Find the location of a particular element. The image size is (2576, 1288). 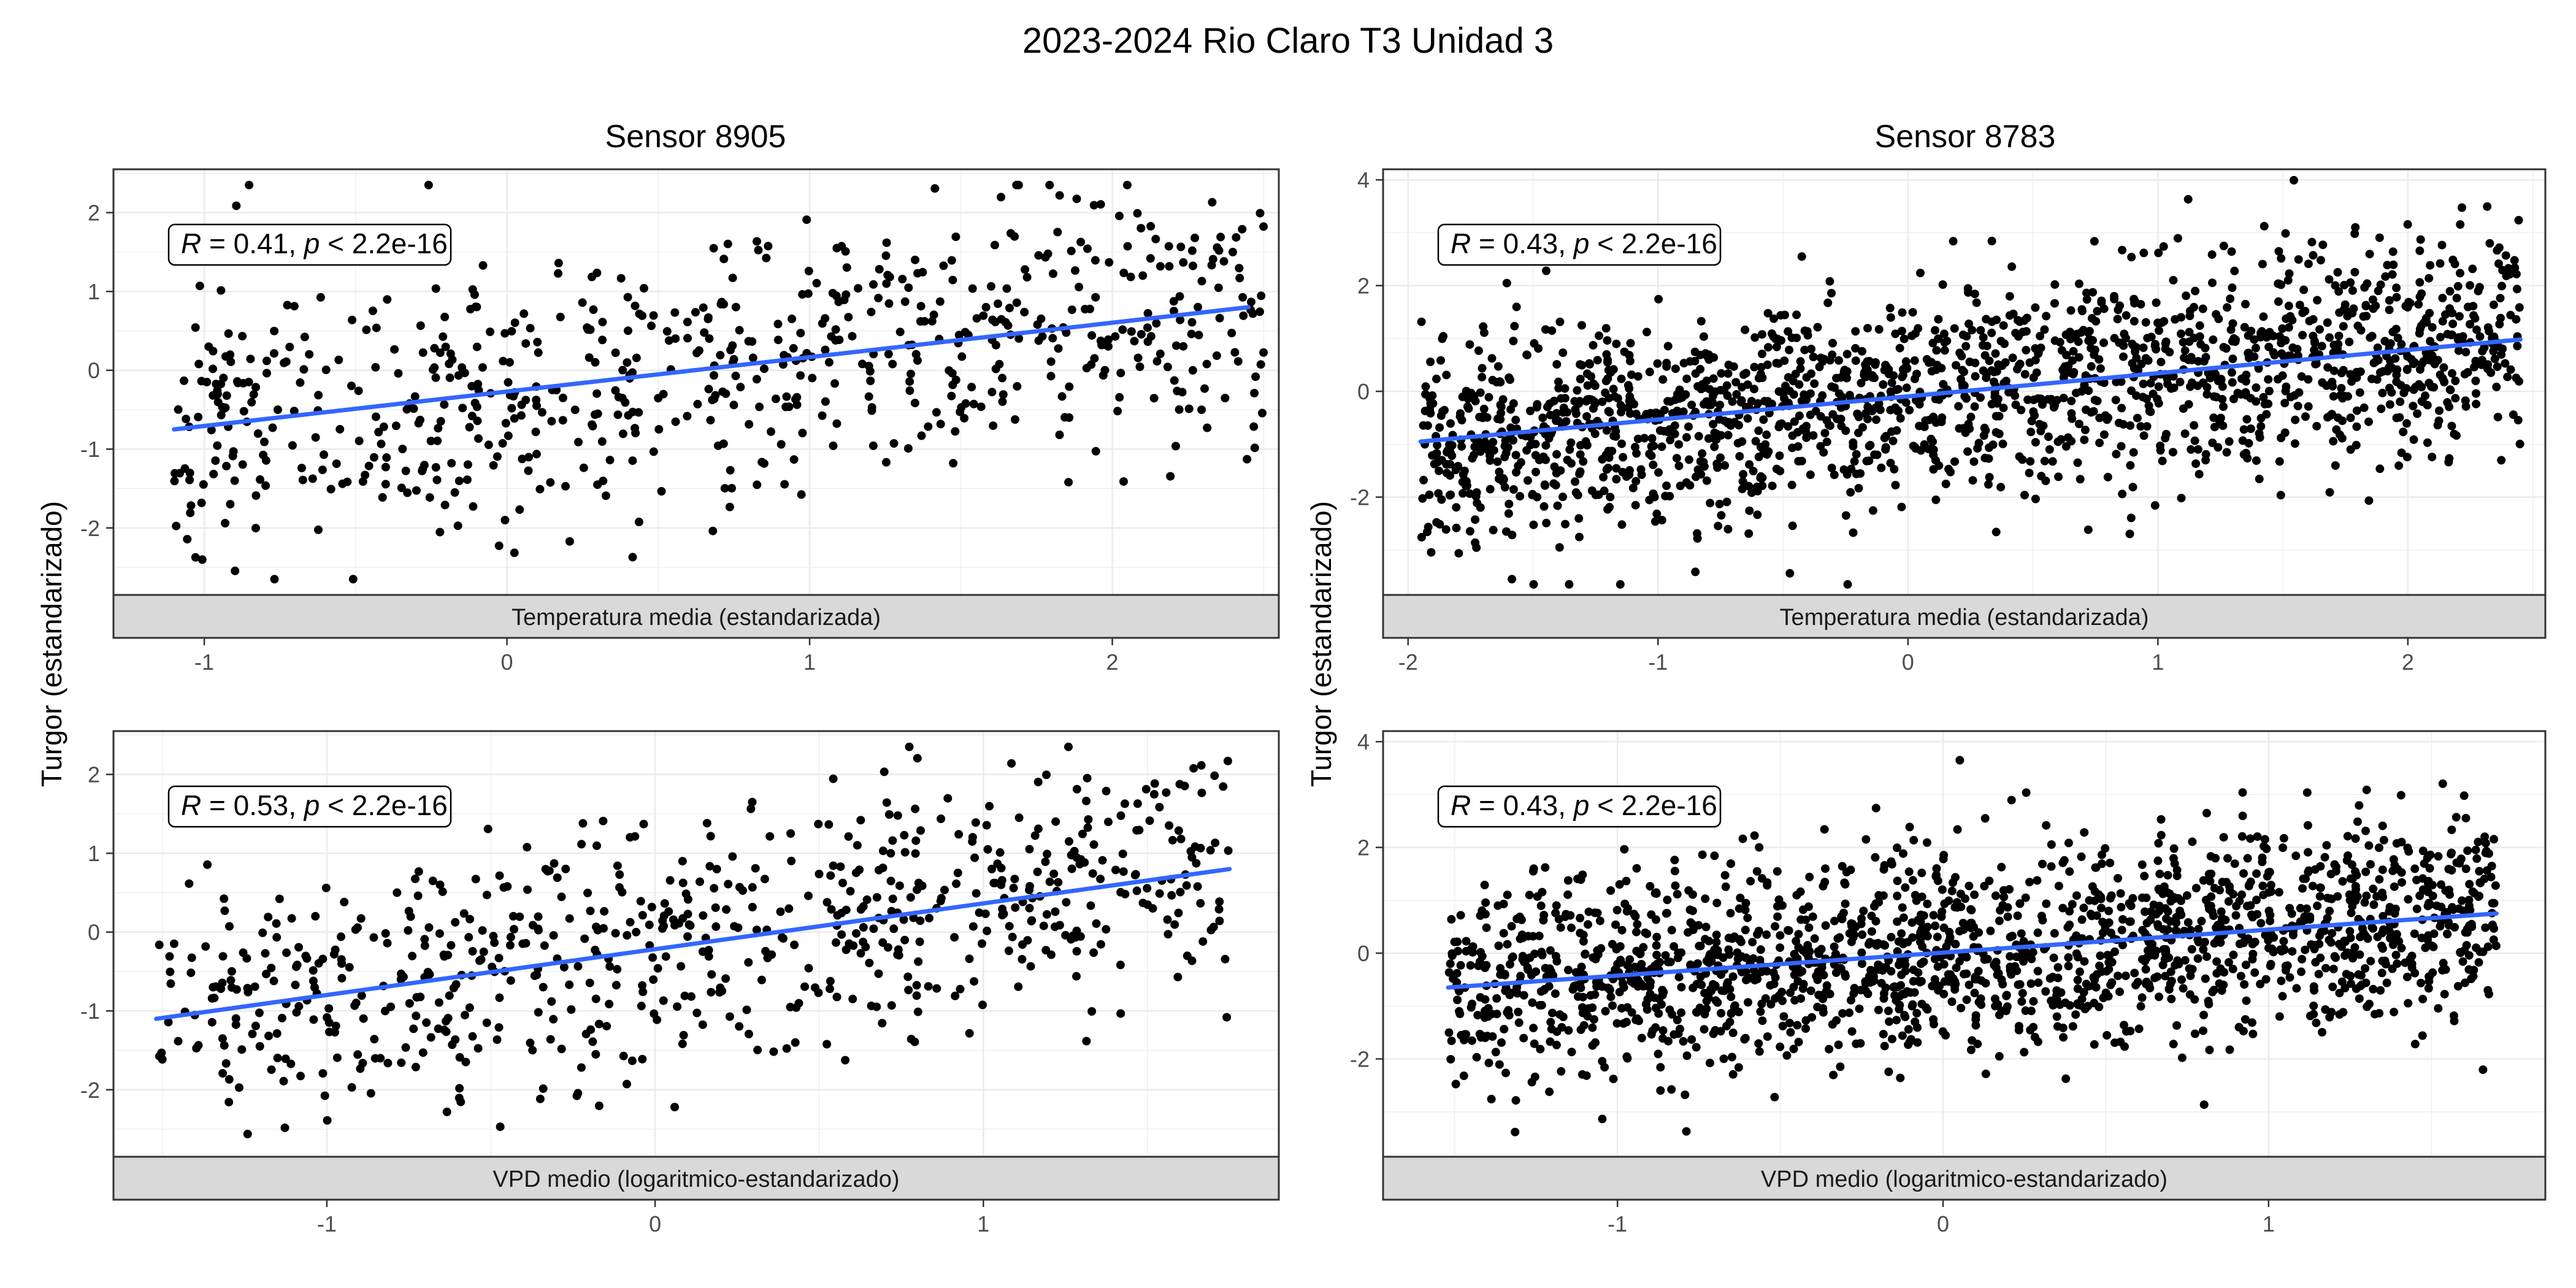

y-axis-label-right: Turgor (estandarizado) is located at coordinates (1321, 644).